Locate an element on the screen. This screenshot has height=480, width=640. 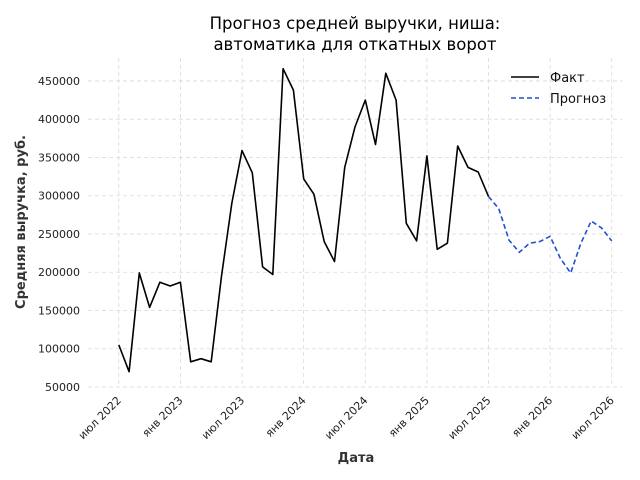
x-tick-label: июл 2024 is located at coordinates (346, 418).